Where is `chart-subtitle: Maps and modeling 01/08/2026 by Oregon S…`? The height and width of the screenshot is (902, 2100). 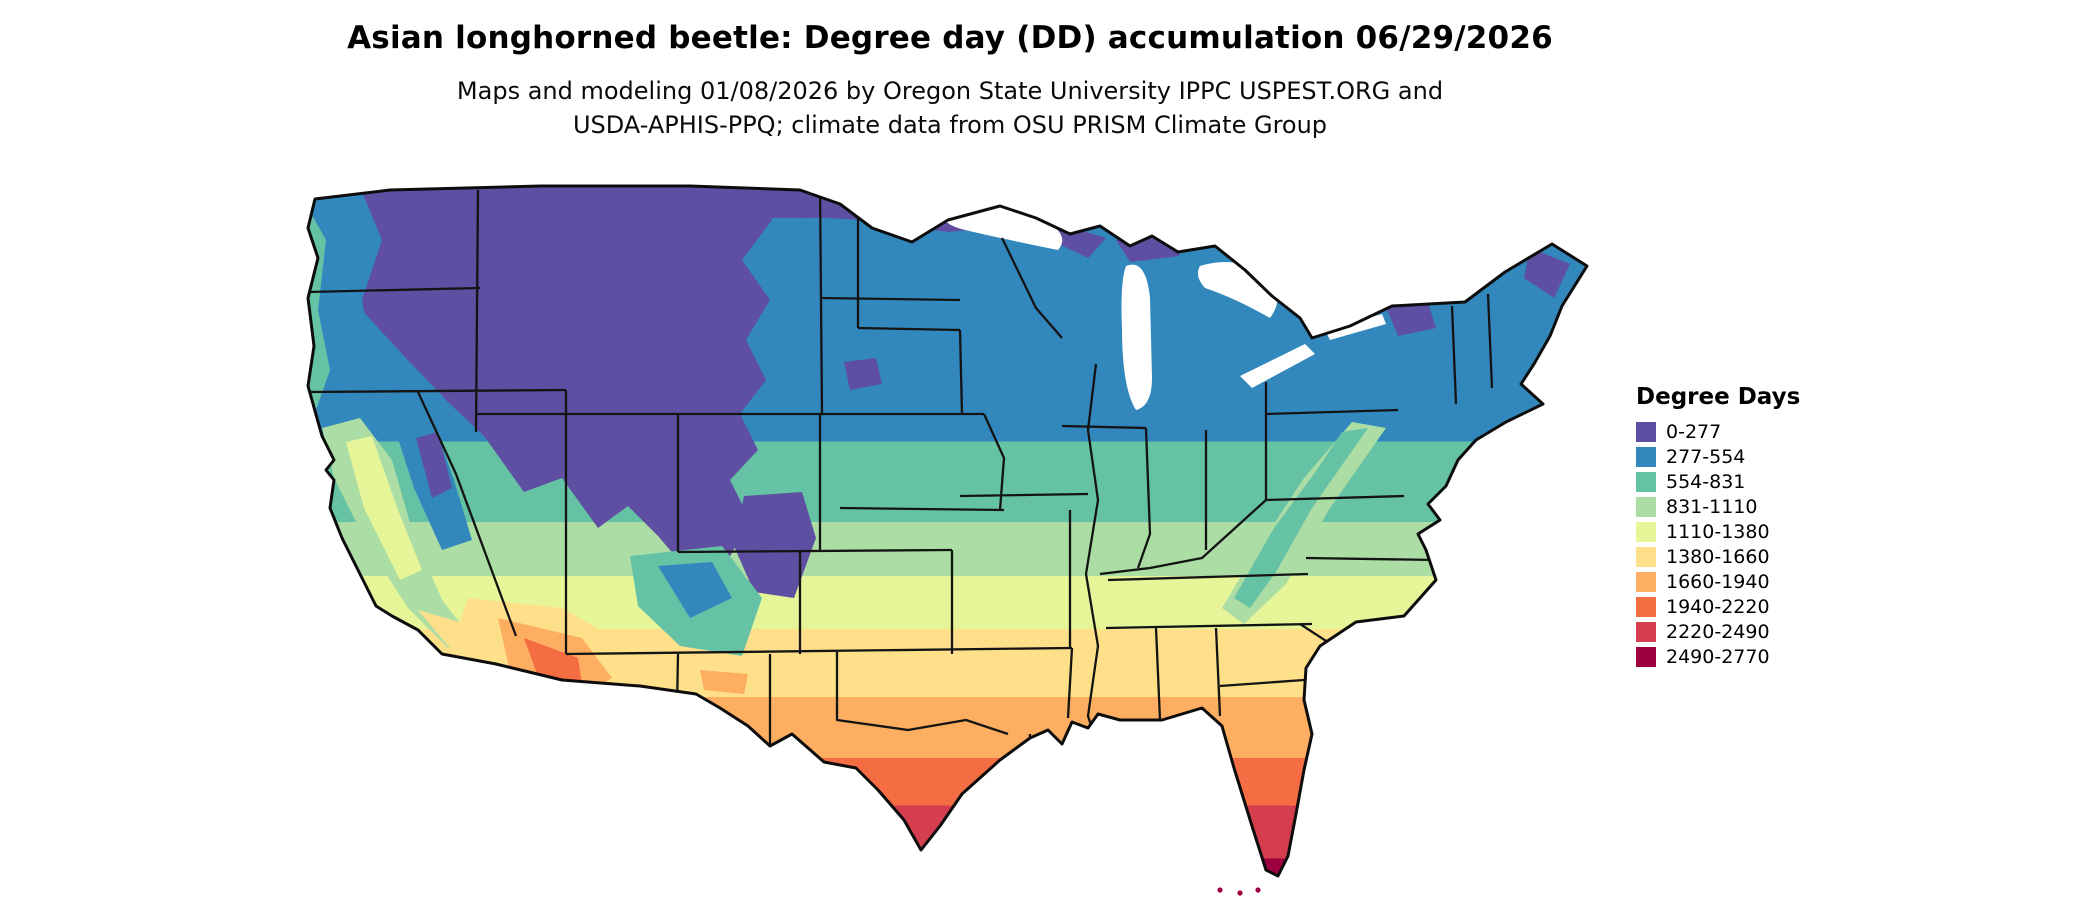 chart-subtitle: Maps and modeling 01/08/2026 by Oregon S… is located at coordinates (950, 108).